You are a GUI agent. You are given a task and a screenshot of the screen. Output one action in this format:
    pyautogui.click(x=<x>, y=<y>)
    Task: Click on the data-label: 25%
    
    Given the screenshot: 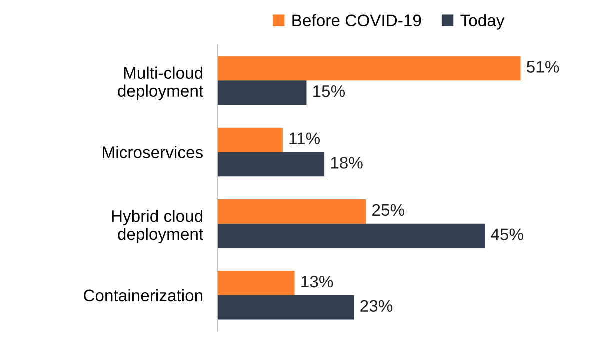 What is the action you would take?
    pyautogui.click(x=388, y=210)
    